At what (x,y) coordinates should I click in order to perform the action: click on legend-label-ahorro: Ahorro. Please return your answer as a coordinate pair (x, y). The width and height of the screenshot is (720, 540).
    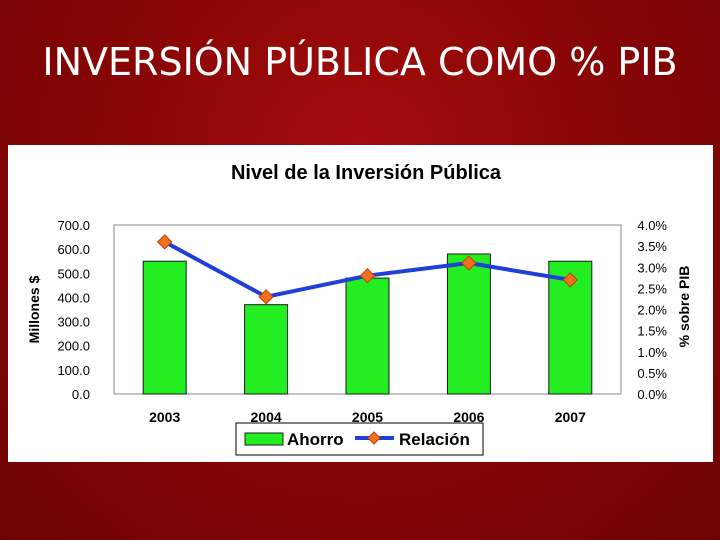
    Looking at the image, I should click on (315, 439).